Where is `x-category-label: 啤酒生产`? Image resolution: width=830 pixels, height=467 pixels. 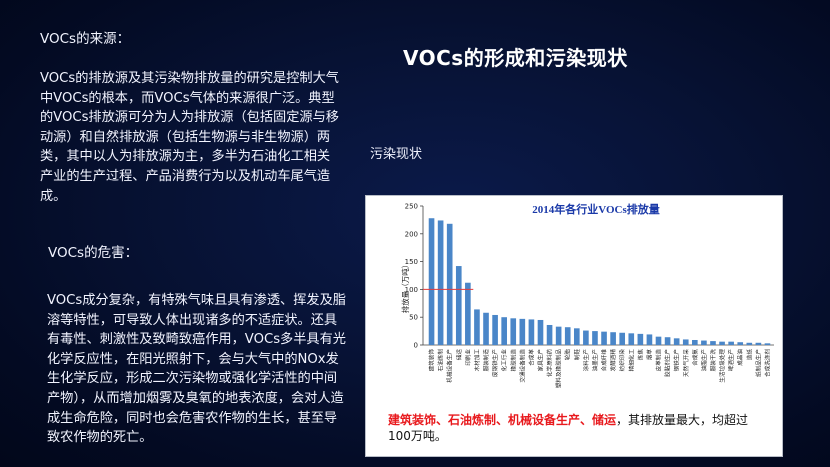
x-category-label: 啤酒生产 is located at coordinates (731, 360).